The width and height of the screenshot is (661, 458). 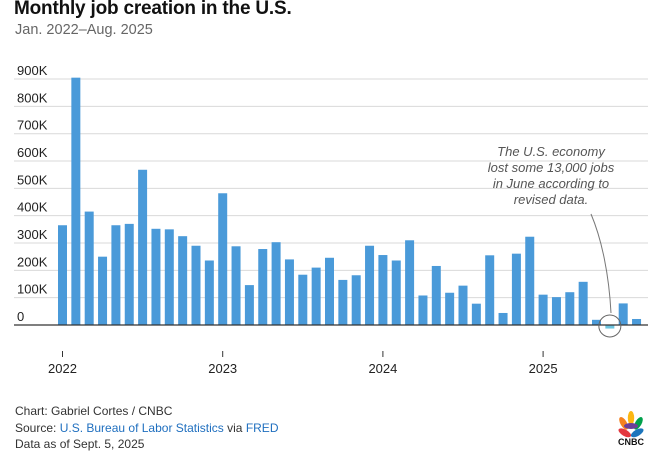 What do you see at coordinates (153, 9) in the screenshot?
I see `chart-title: Monthly job creation in the U.S.` at bounding box center [153, 9].